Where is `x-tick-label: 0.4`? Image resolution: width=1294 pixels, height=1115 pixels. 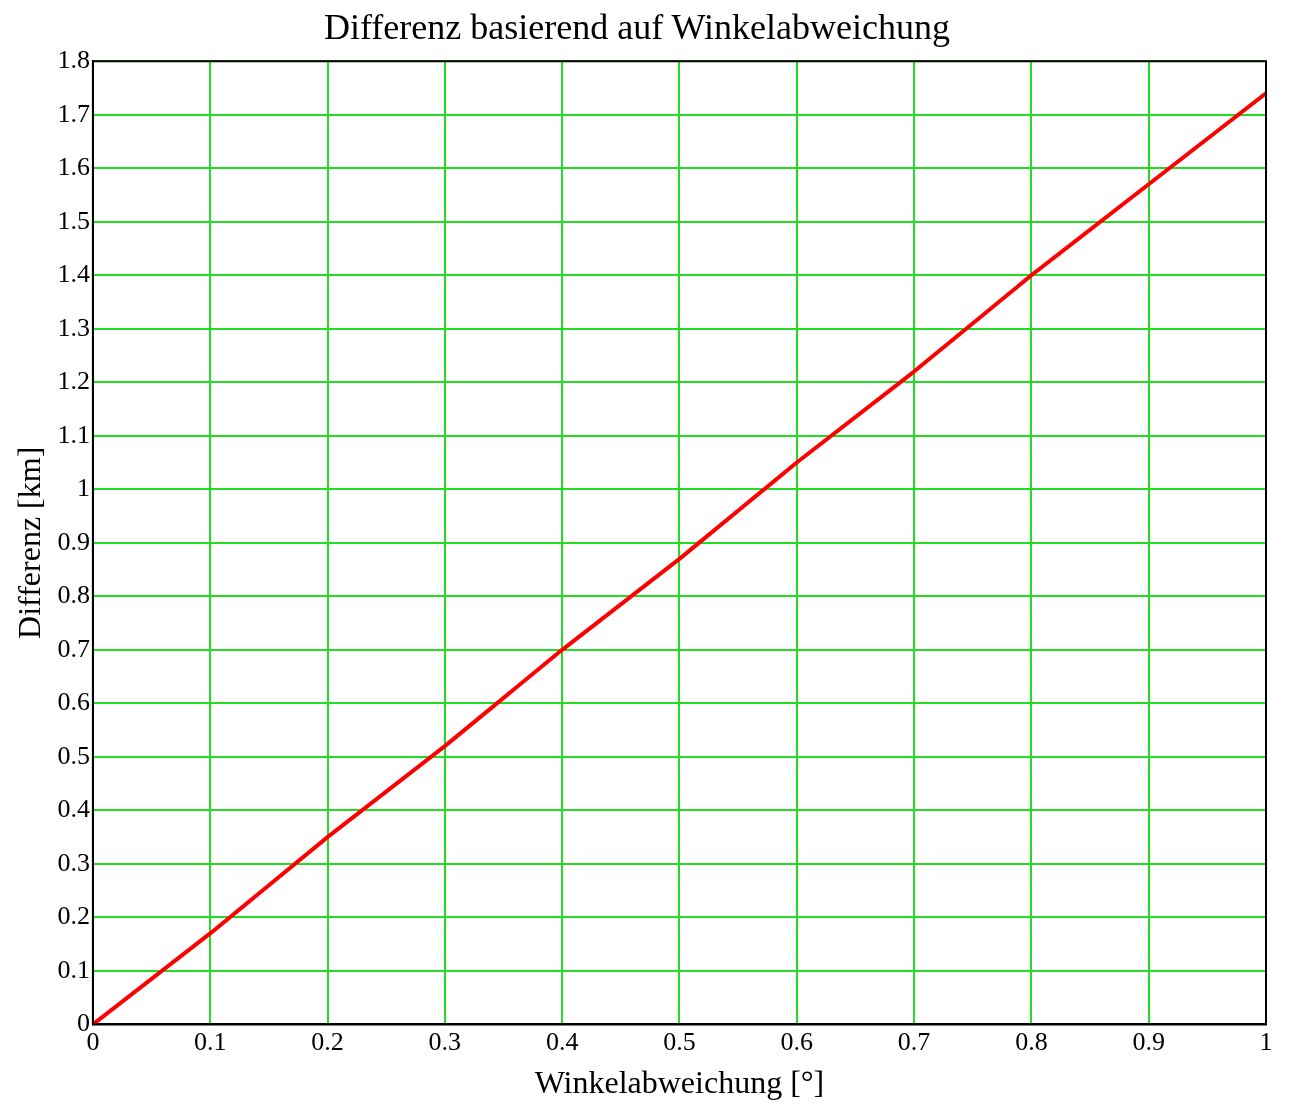 x-tick-label: 0.4 is located at coordinates (562, 1041).